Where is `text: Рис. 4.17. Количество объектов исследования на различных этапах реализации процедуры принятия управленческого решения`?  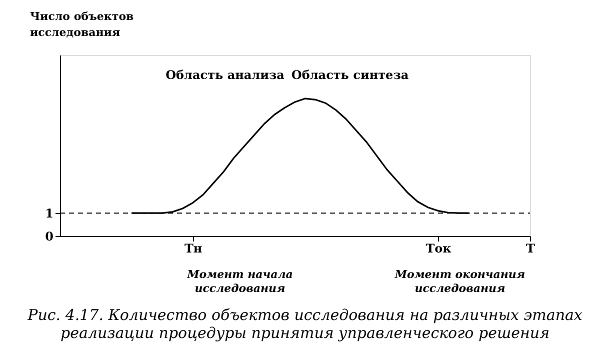 text: Рис. 4.17. Количество объектов исследования на различных этапах реализации процедуры принятия управленческого решения is located at coordinates (304, 324).